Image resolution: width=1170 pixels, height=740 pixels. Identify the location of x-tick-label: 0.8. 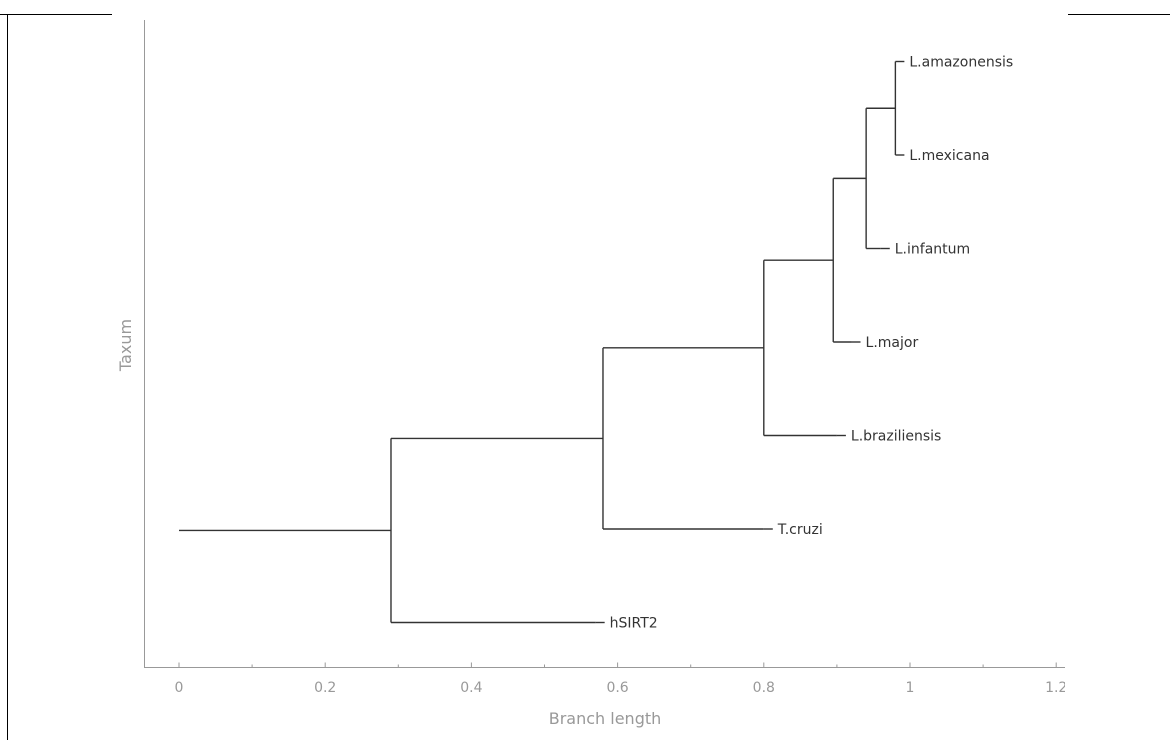
(764, 688).